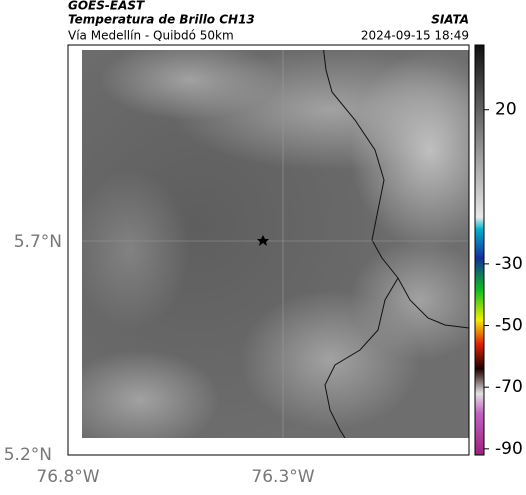 The image size is (526, 495). What do you see at coordinates (503, 279) in the screenshot?
I see `colorbar-ticks: 20 -30 -50 -70 -90` at bounding box center [503, 279].